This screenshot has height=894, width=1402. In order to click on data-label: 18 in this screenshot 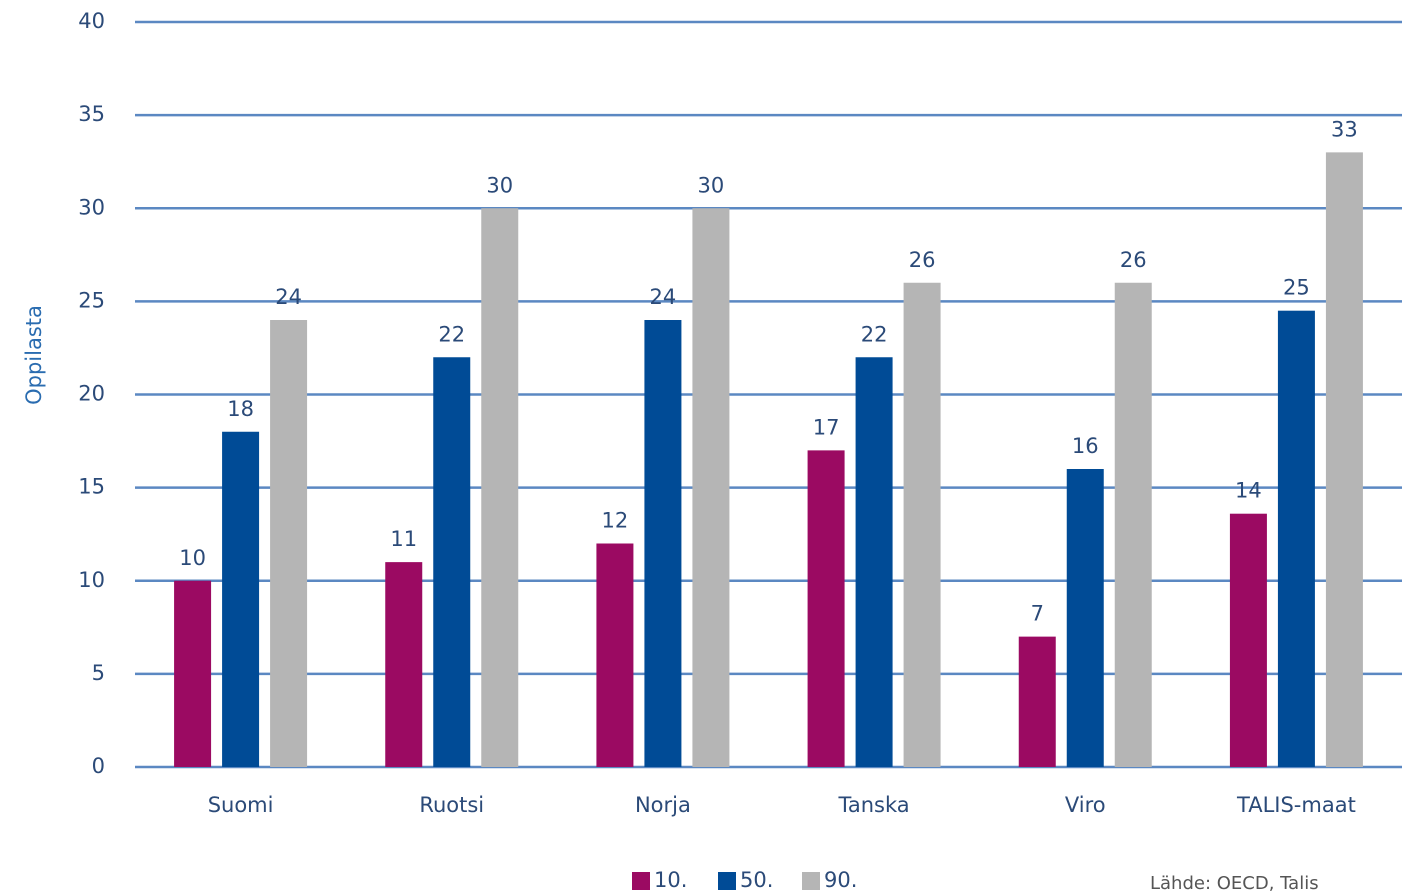, I will do `click(240, 409)`.